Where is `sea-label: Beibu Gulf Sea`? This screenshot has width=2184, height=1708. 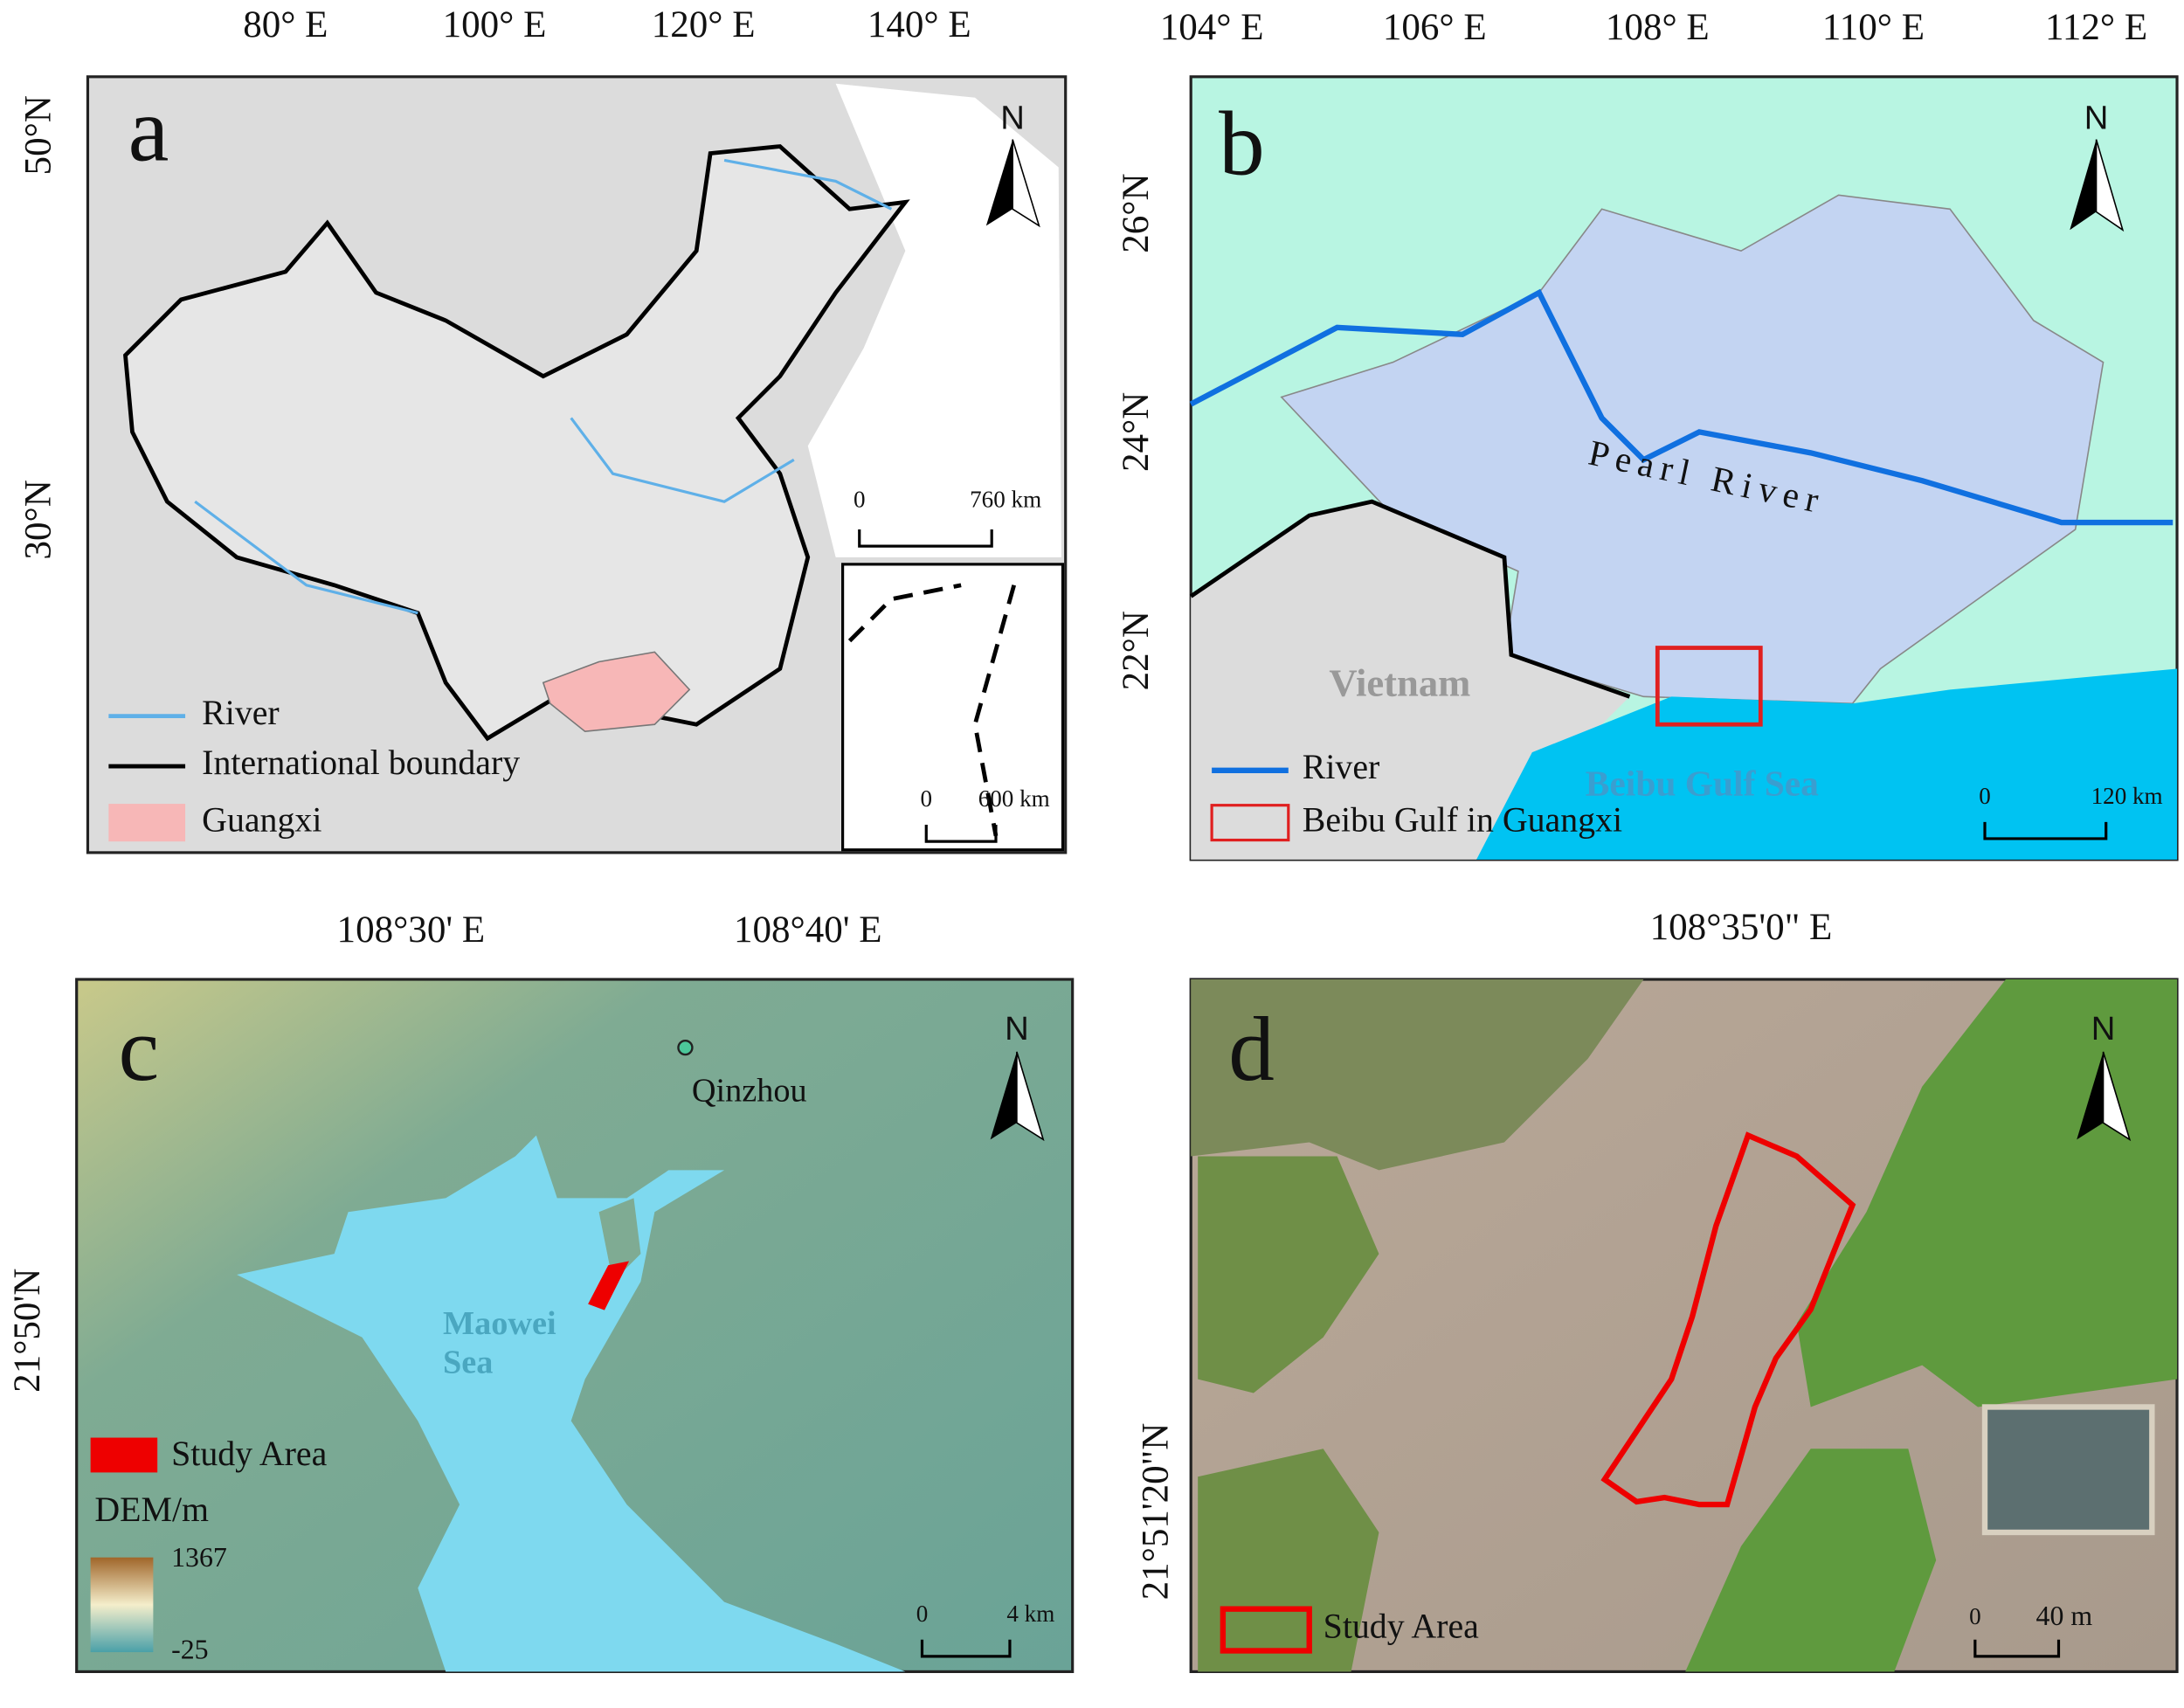 sea-label: Beibu Gulf Sea is located at coordinates (1702, 783).